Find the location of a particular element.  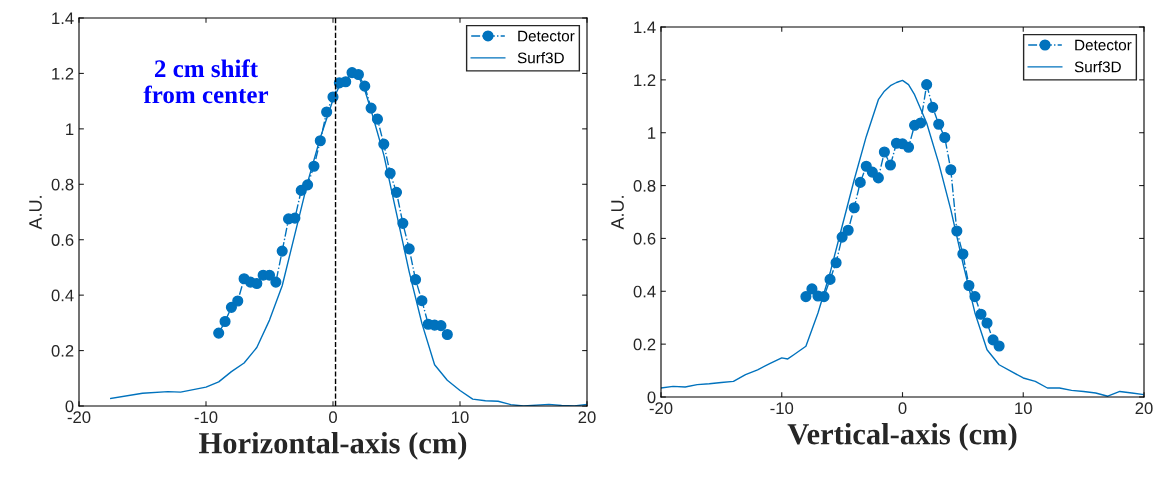

x-axis-title: Vertical-axis (cm) is located at coordinates (902, 436).